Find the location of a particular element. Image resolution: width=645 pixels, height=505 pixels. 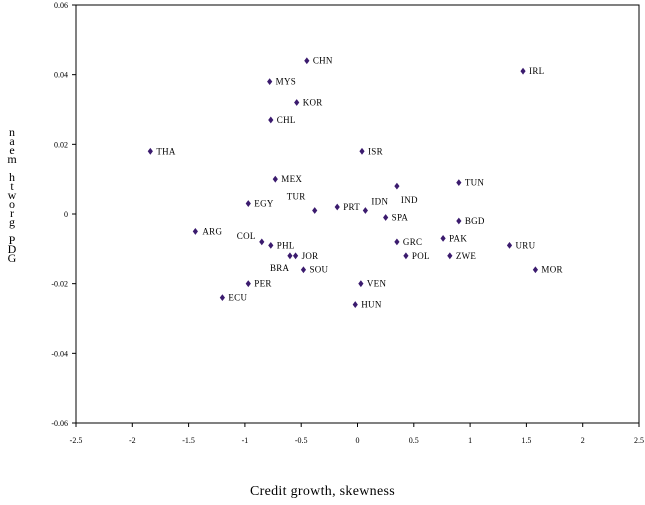

point-label-grc: GRC is located at coordinates (412, 242).